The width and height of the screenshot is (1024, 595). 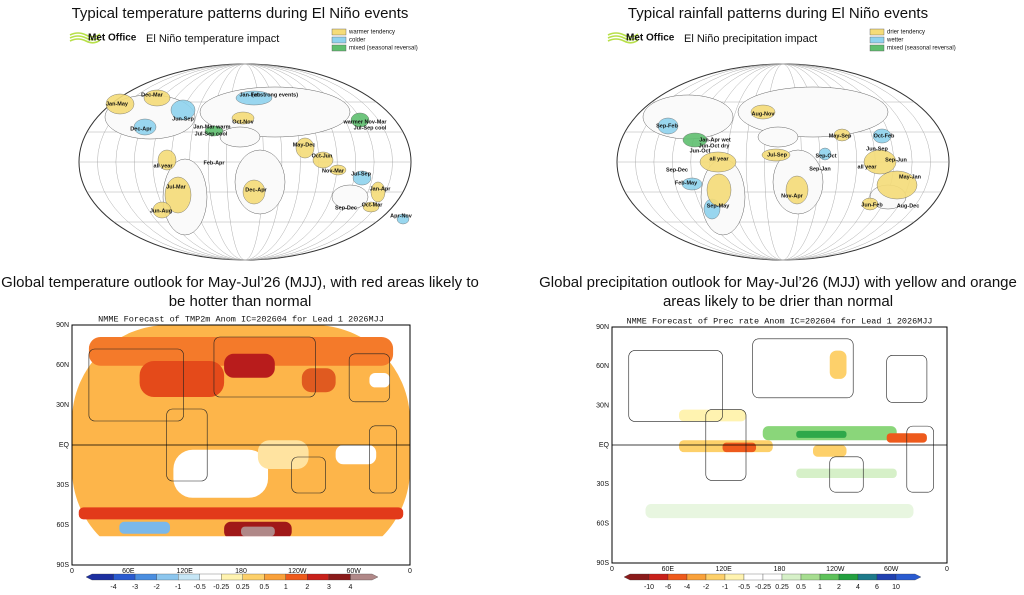 I want to click on region-label: Sep-Jun, so click(x=896, y=160).